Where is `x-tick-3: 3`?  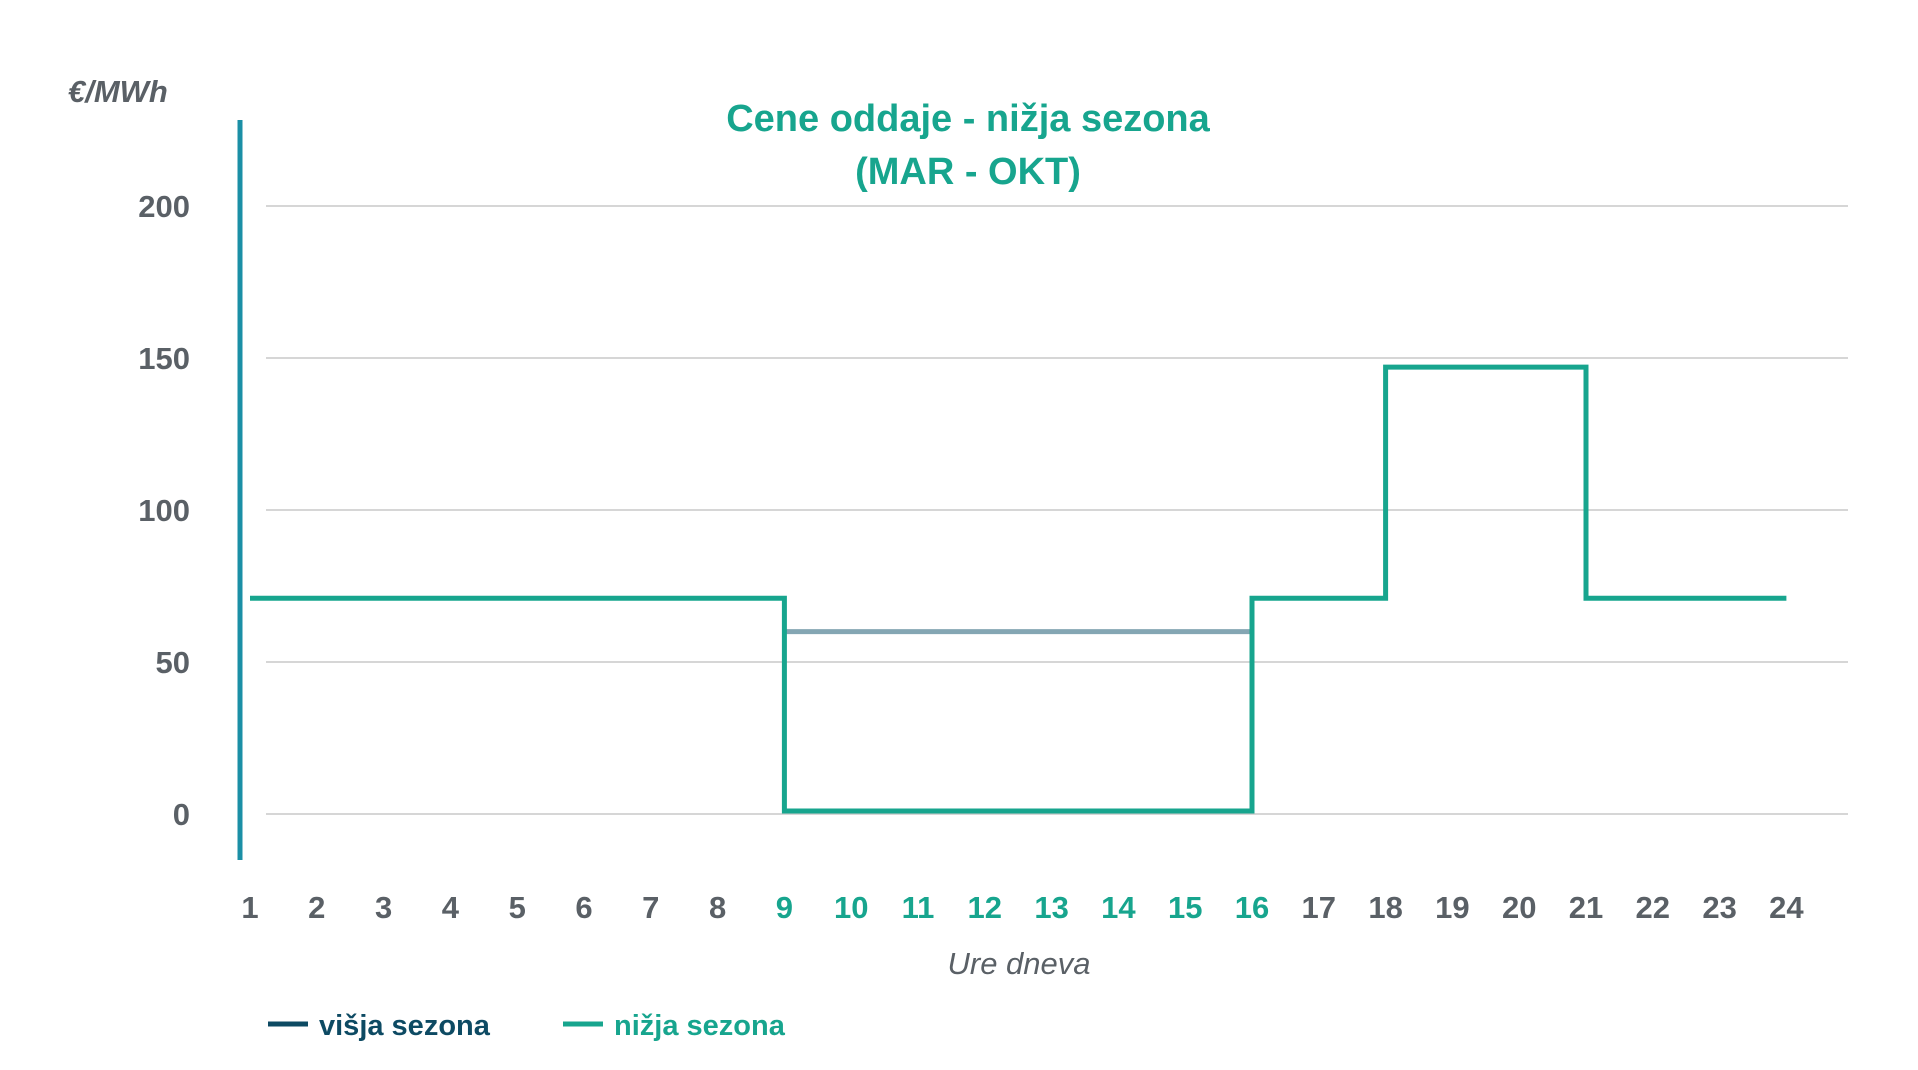 x-tick-3: 3 is located at coordinates (383, 907).